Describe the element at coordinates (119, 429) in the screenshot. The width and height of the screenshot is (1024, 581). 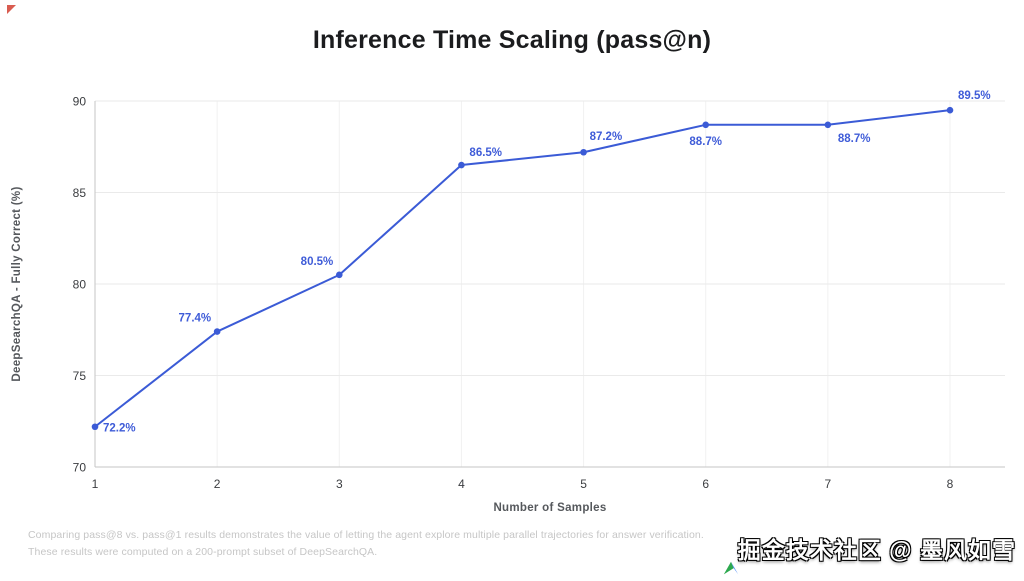
I see `data-point-label: 72.2%` at that location.